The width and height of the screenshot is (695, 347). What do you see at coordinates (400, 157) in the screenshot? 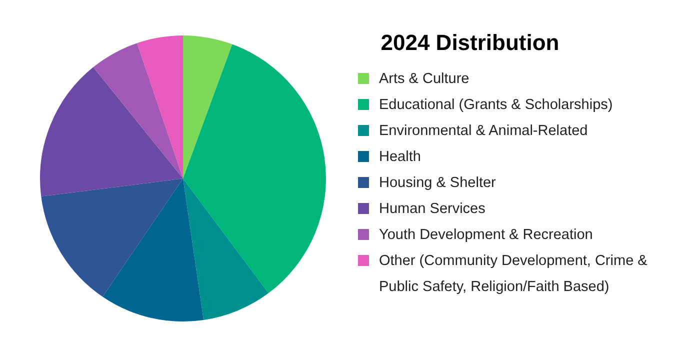
I see `legend-label: Health` at bounding box center [400, 157].